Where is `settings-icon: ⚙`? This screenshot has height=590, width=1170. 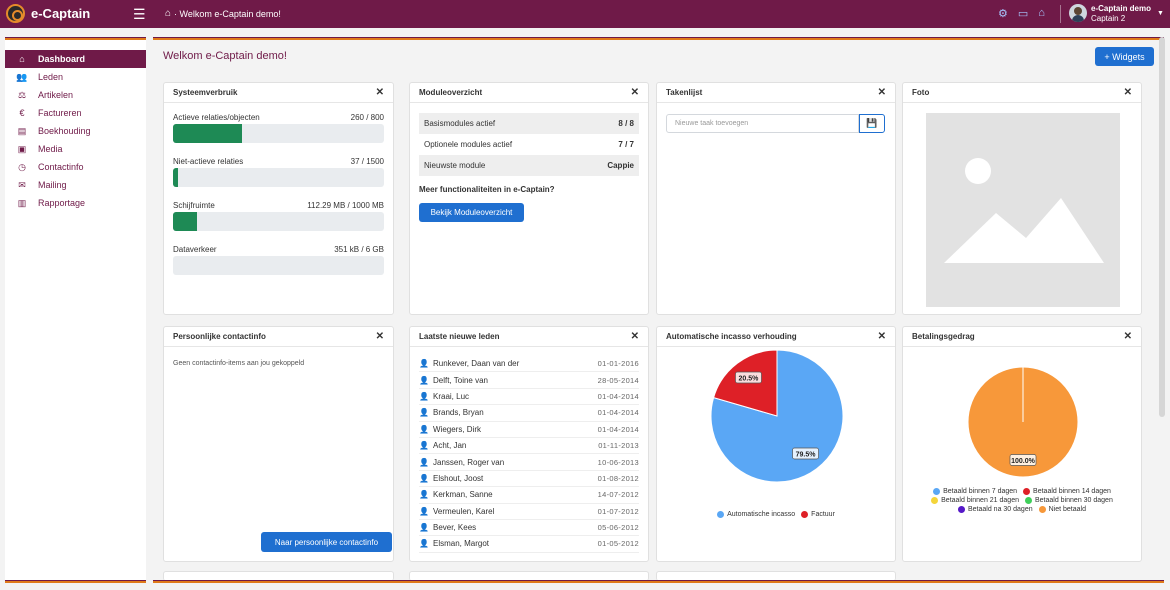
settings-icon: ⚙ is located at coordinates (1003, 14).